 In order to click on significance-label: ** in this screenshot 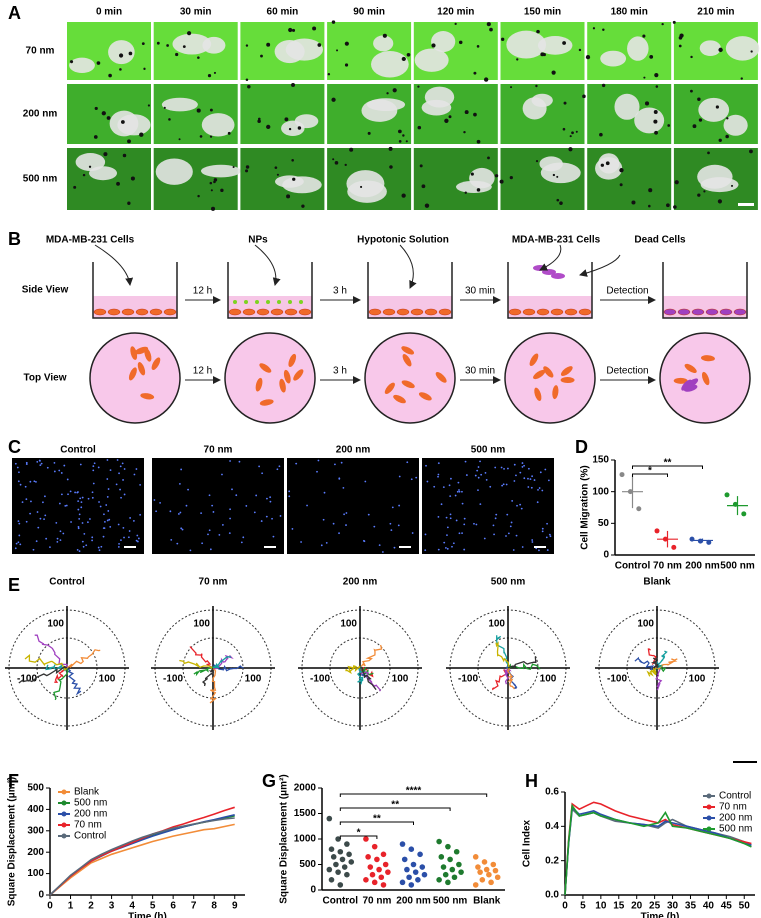, I will do `click(395, 805)`.